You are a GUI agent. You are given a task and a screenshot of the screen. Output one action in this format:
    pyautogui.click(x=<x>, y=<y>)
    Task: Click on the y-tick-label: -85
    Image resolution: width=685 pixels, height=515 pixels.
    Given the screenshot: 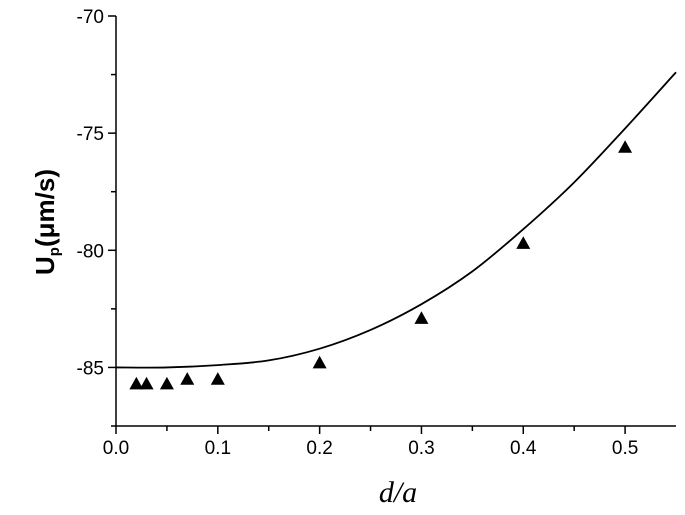 What is the action you would take?
    pyautogui.click(x=90, y=368)
    